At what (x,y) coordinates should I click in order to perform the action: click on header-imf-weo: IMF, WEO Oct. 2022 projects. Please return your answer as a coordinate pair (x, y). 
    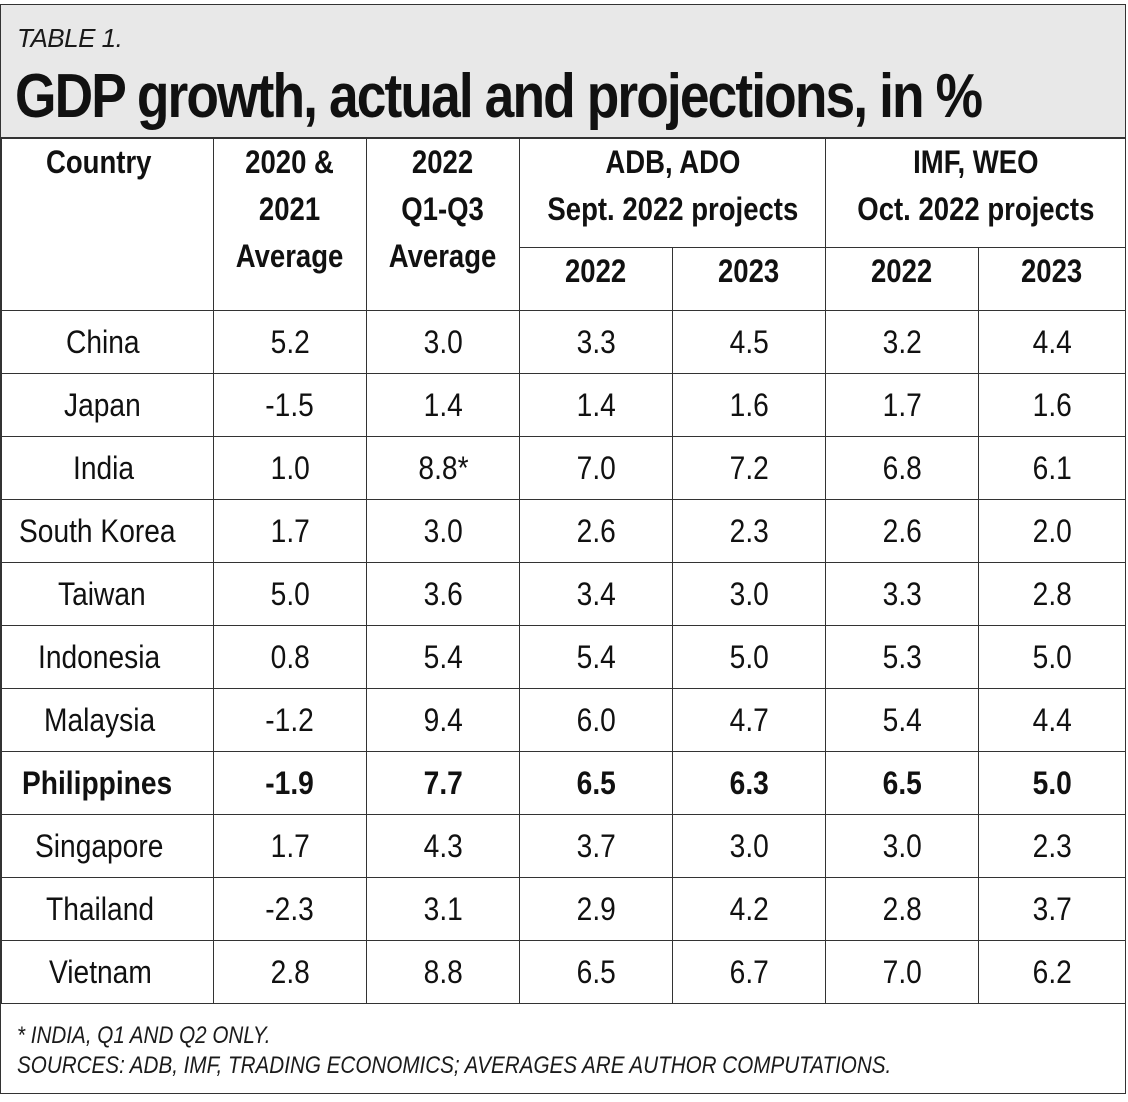
    Looking at the image, I should click on (975, 193).